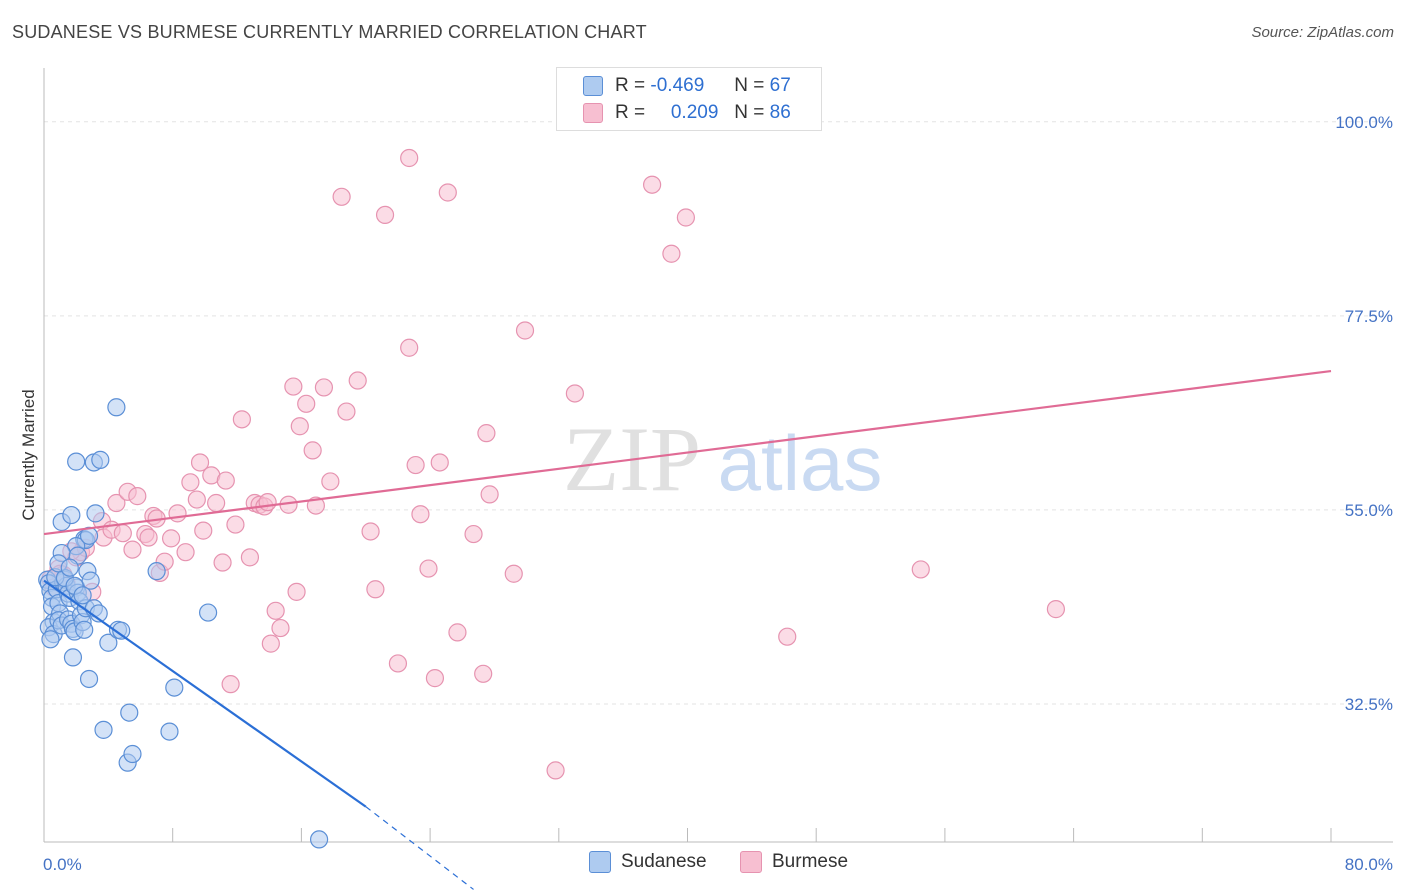 Image resolution: width=1406 pixels, height=892 pixels. I want to click on sudanese-points, so click(183, 623).